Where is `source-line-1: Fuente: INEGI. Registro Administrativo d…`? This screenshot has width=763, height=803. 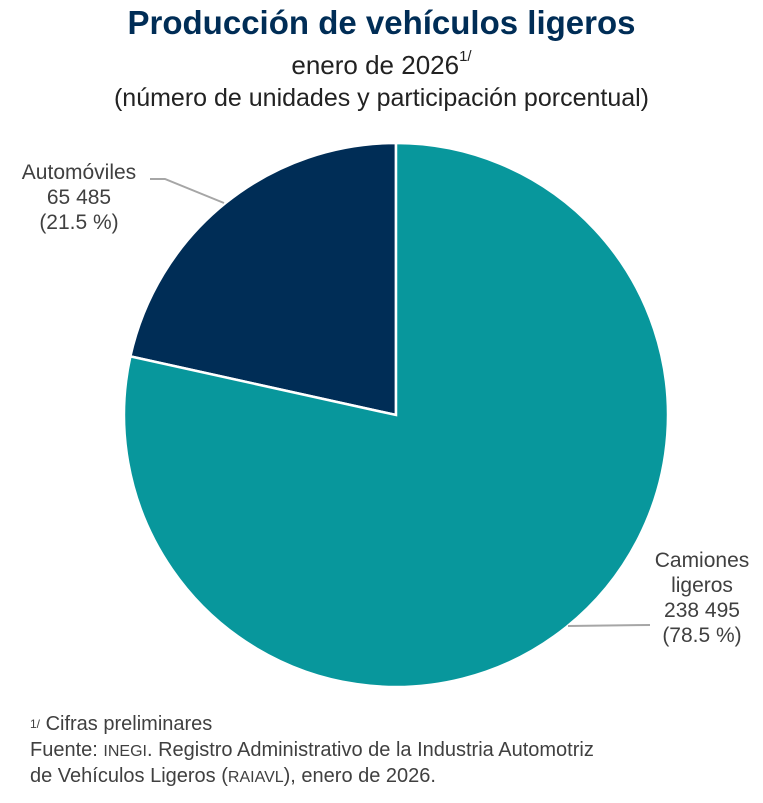 source-line-1: Fuente: INEGI. Registro Administrativo d… is located at coordinates (312, 751).